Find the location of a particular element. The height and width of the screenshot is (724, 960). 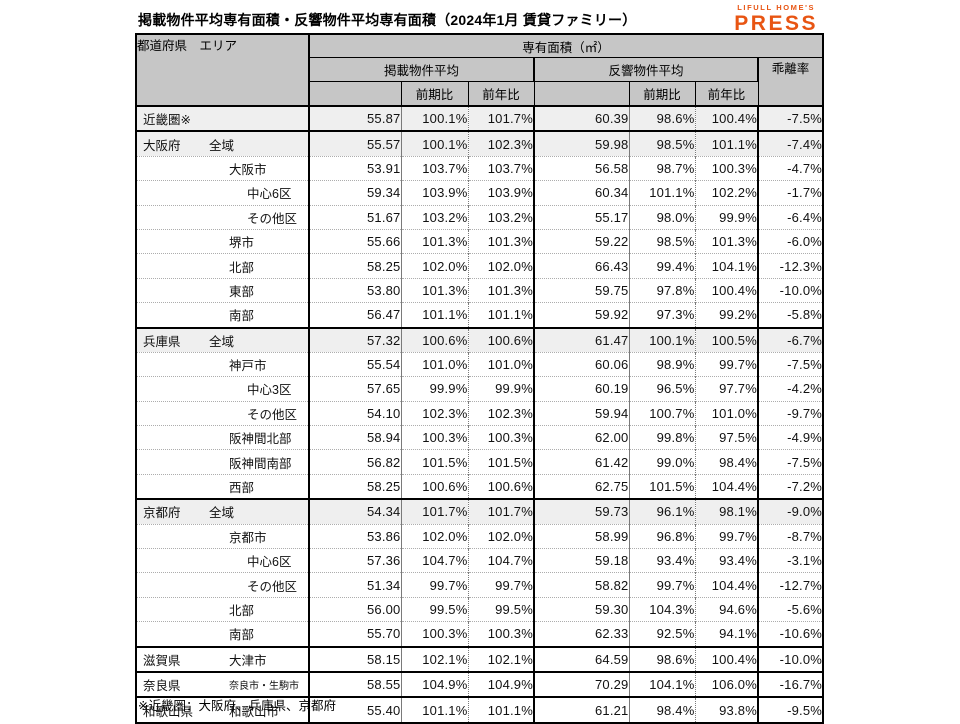

response-avg-cell: 60.06 is located at coordinates (582, 364).